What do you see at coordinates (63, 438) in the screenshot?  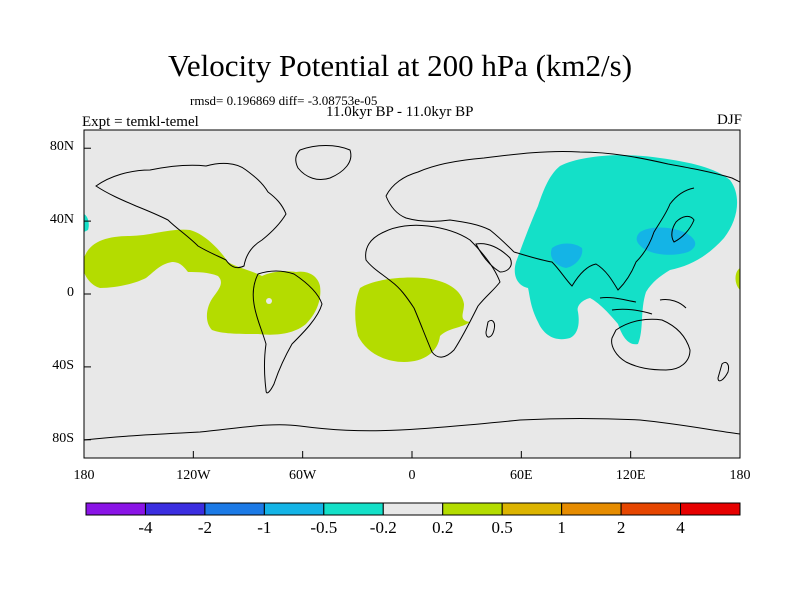 I see `lat-tick-label: 80S` at bounding box center [63, 438].